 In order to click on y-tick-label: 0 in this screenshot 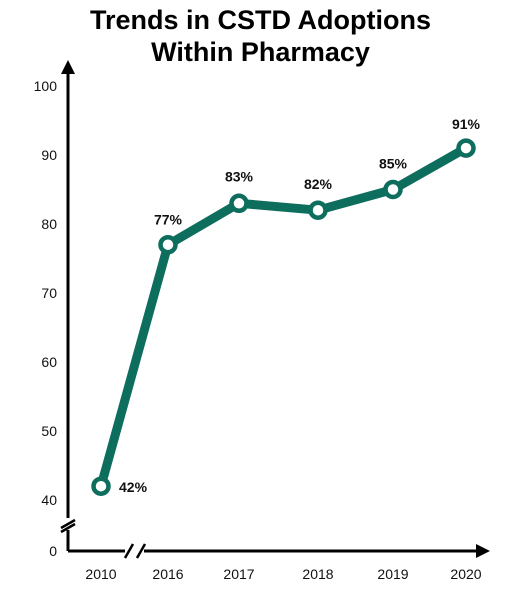, I will do `click(53, 551)`.